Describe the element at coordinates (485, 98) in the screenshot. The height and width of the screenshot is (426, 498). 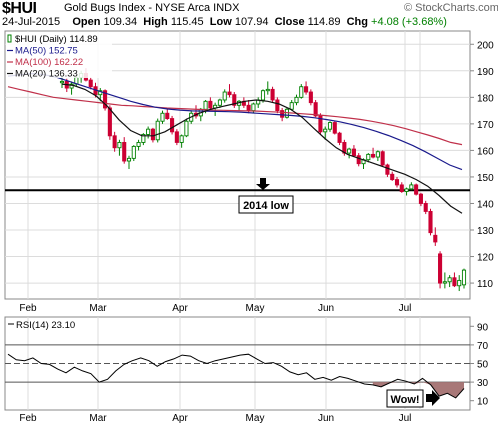
I see `y-tick-label: 180` at that location.